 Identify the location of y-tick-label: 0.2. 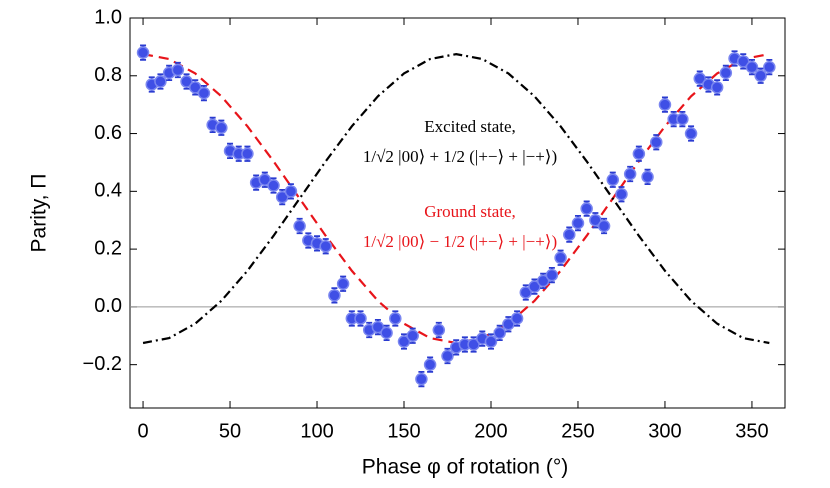
(108, 248).